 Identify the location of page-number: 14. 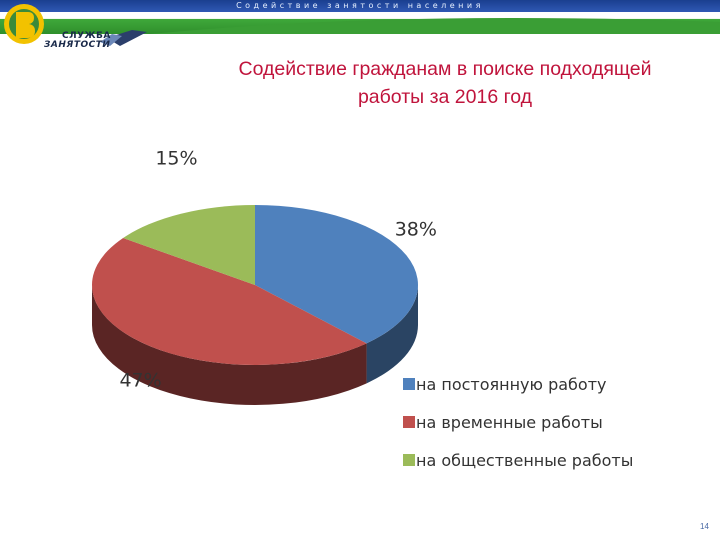
(704, 526).